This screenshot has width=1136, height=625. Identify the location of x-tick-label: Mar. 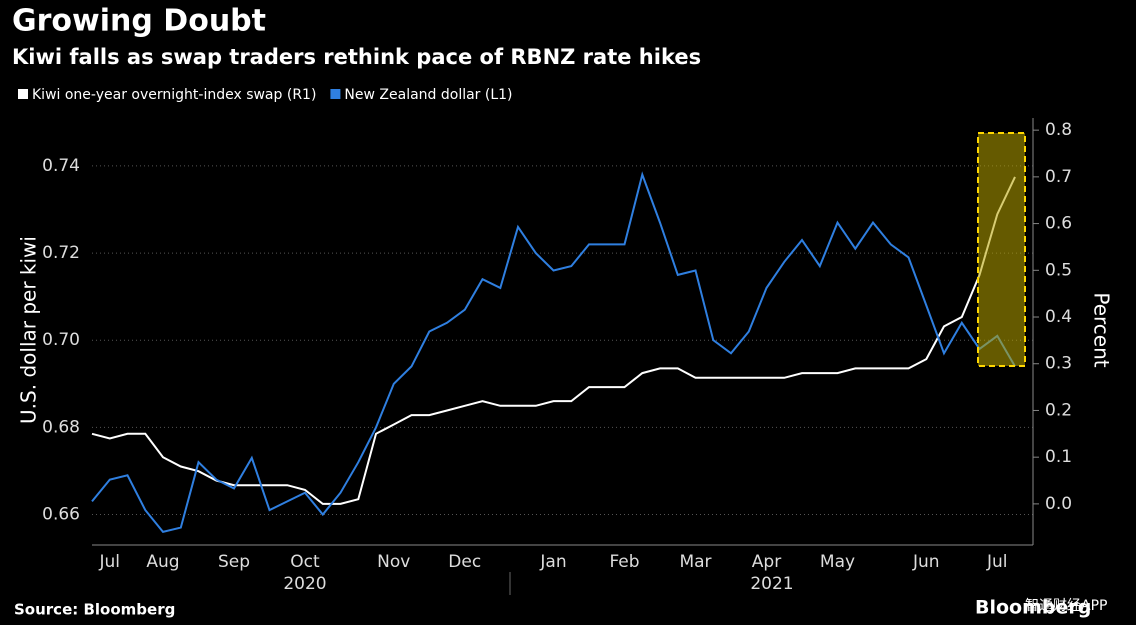
(695, 562).